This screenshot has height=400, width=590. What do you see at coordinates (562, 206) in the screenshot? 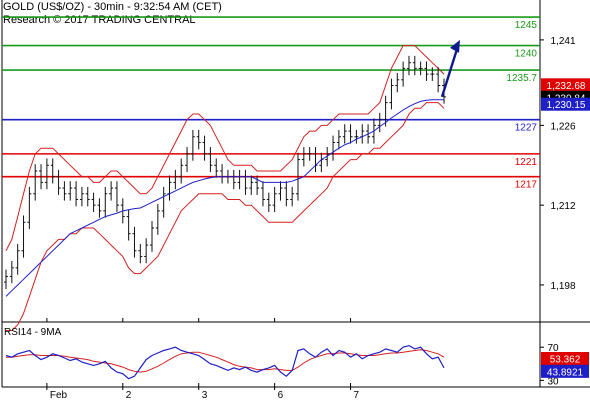
I see `price-tick-label: 1,212` at bounding box center [562, 206].